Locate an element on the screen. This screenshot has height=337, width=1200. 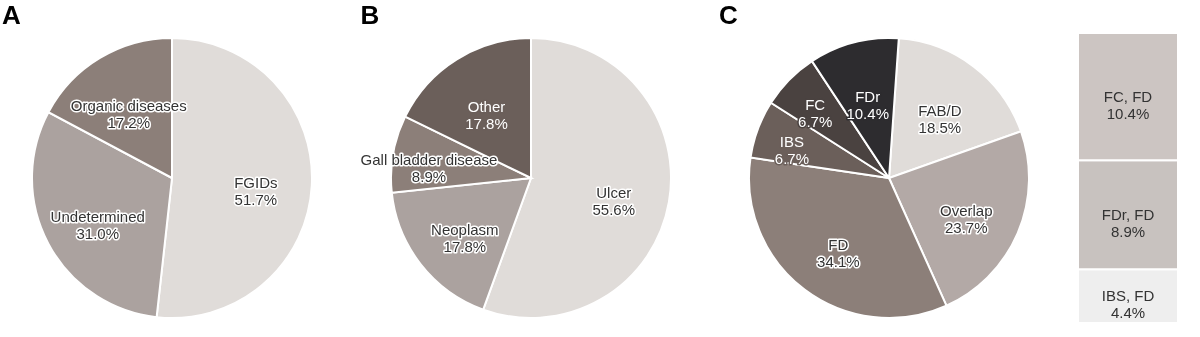
data-label: 18.5% is located at coordinates (940, 128).